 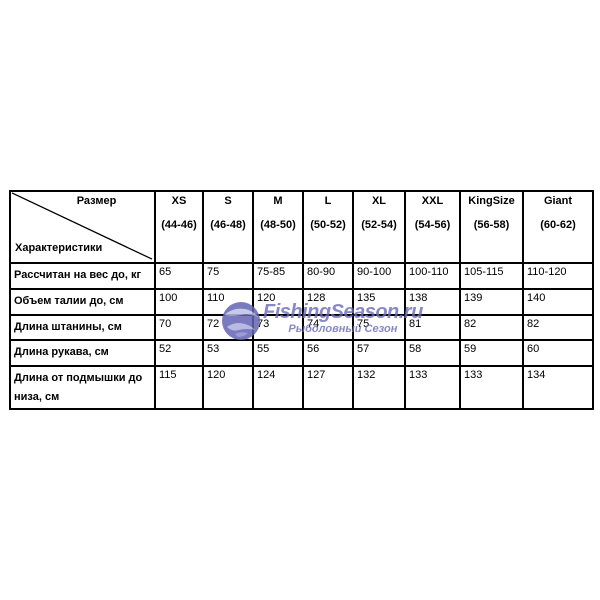 What do you see at coordinates (228, 302) in the screenshot?
I see `cell-value: 110` at bounding box center [228, 302].